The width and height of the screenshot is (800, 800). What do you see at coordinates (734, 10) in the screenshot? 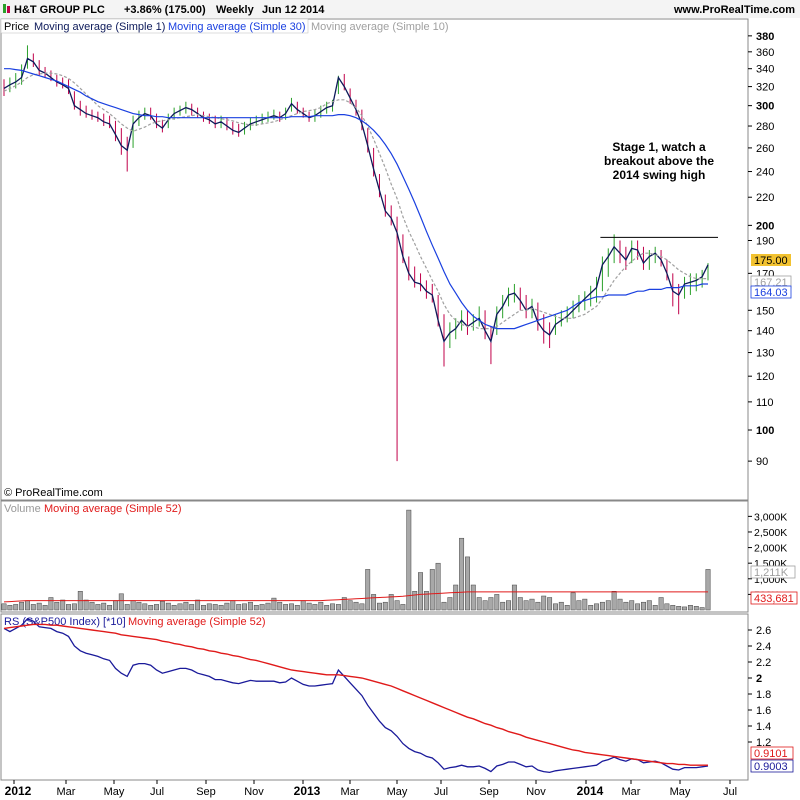
I see `site-url: www.ProRealTime.com` at bounding box center [734, 10].